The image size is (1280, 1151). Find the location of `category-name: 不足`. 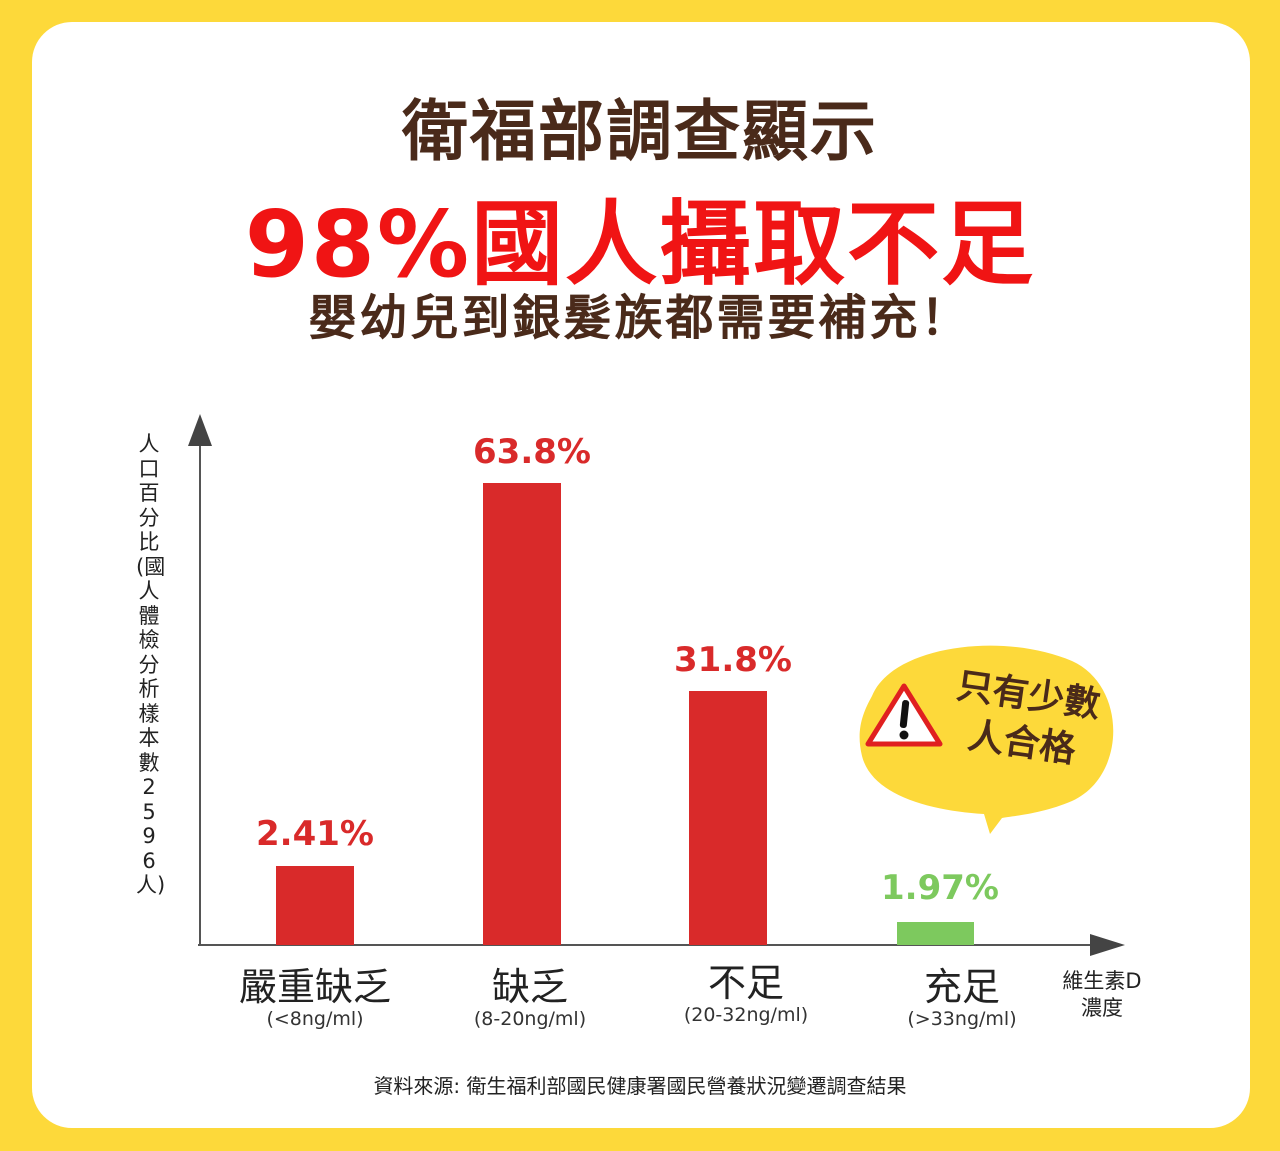

category-name: 不足 is located at coordinates (745, 983).